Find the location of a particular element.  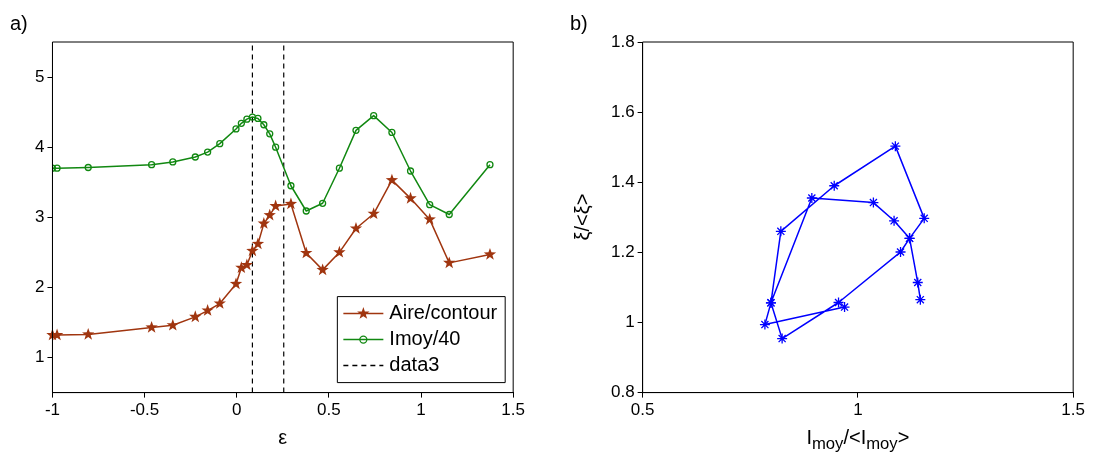

legend-label: data3 is located at coordinates (414, 364).